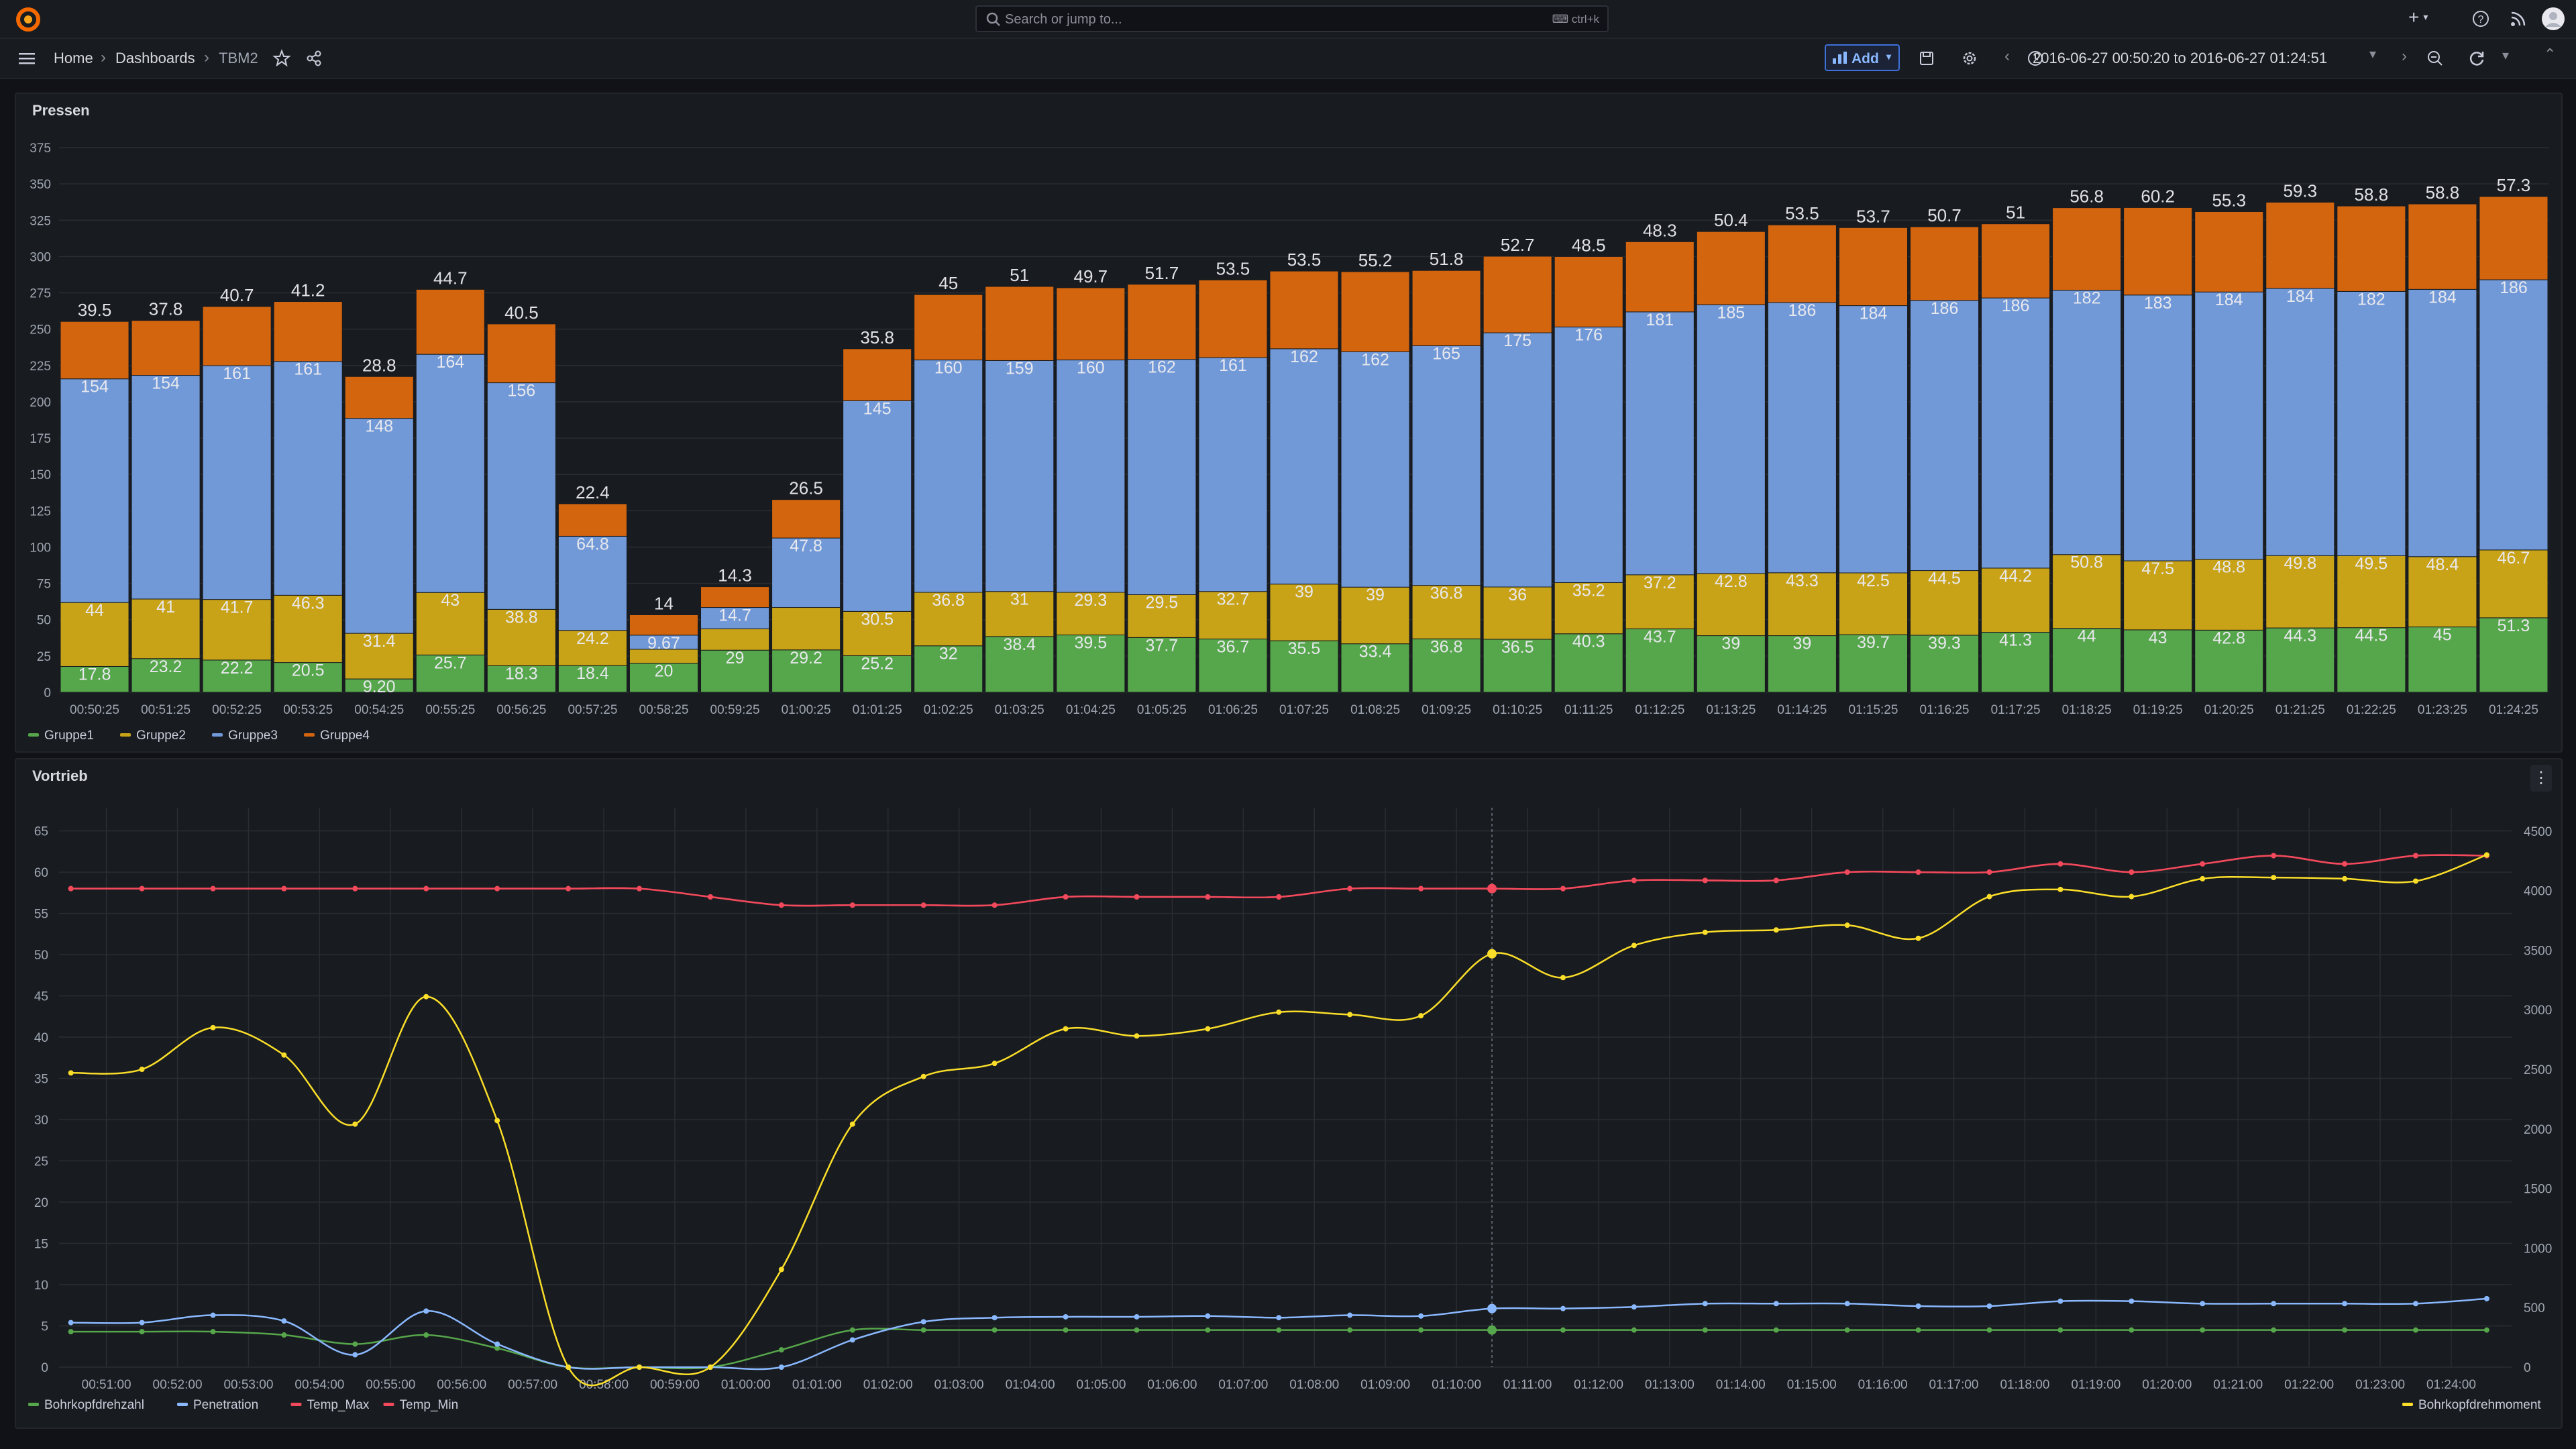 The height and width of the screenshot is (1449, 2576). What do you see at coordinates (166, 309) in the screenshot?
I see `data-label: 37.8` at bounding box center [166, 309].